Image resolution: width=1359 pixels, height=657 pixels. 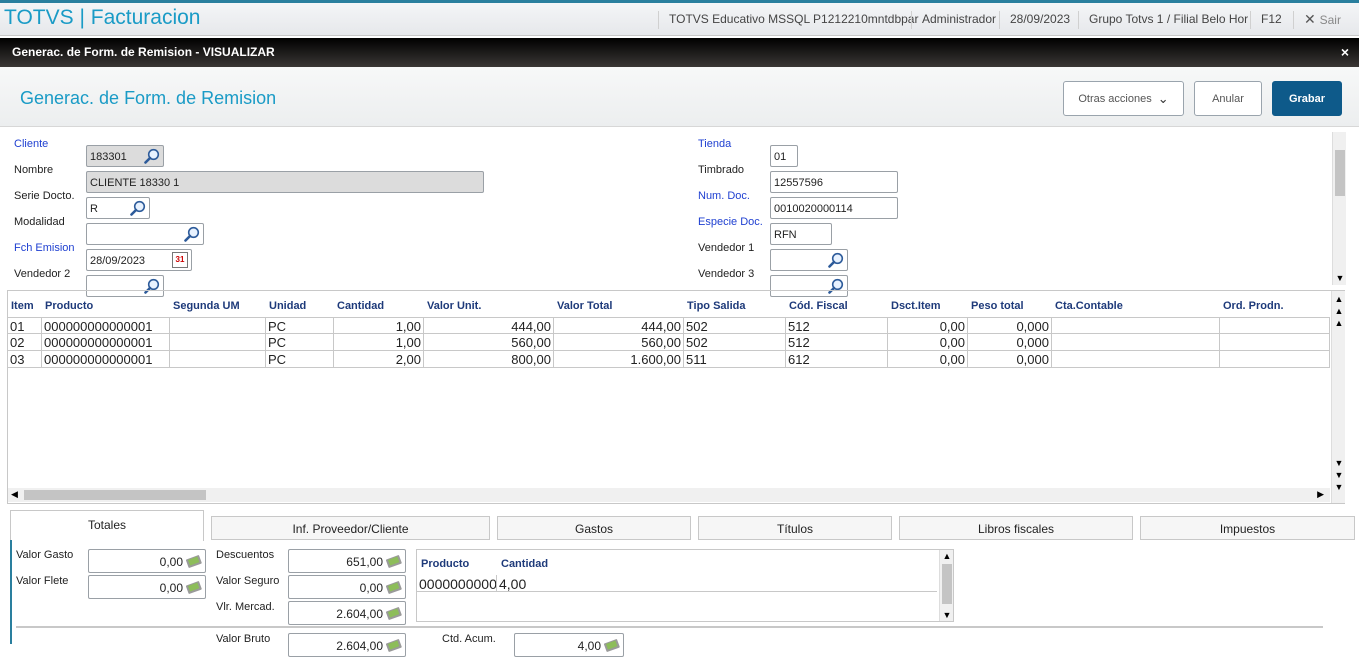 What do you see at coordinates (1266, 20) in the screenshot?
I see `f12-button: F12` at bounding box center [1266, 20].